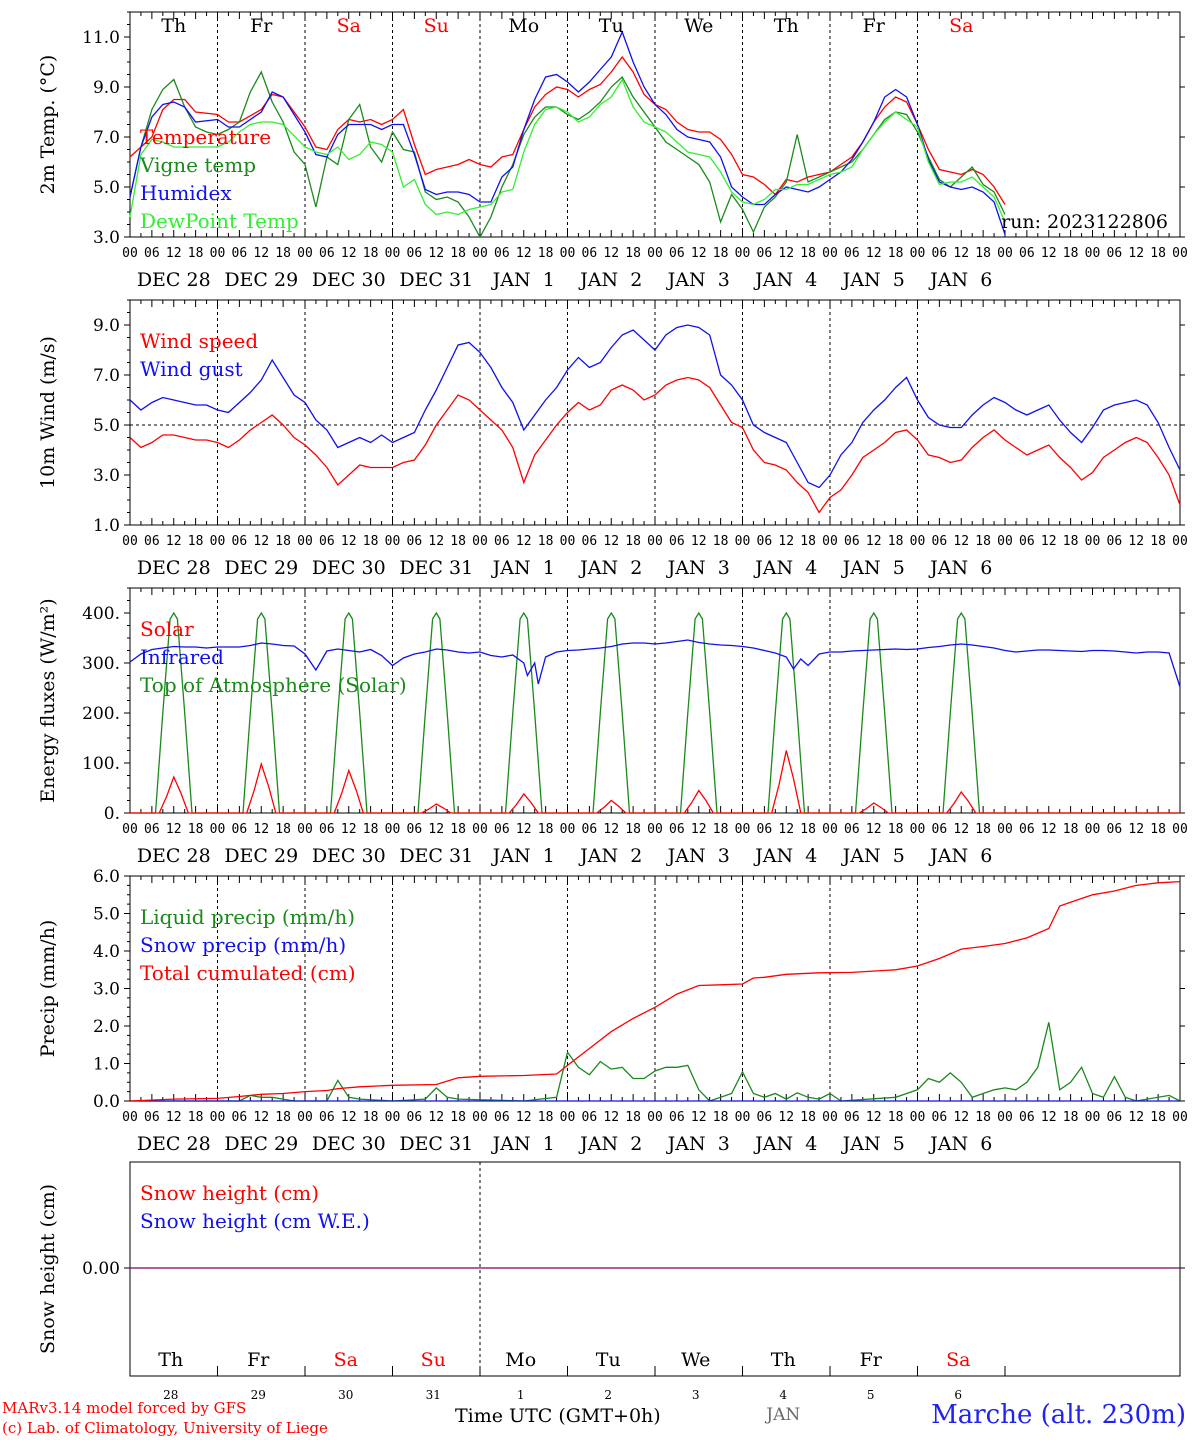 This screenshot has width=1194, height=1440. I want to click on weekday-label: We, so click(698, 26).